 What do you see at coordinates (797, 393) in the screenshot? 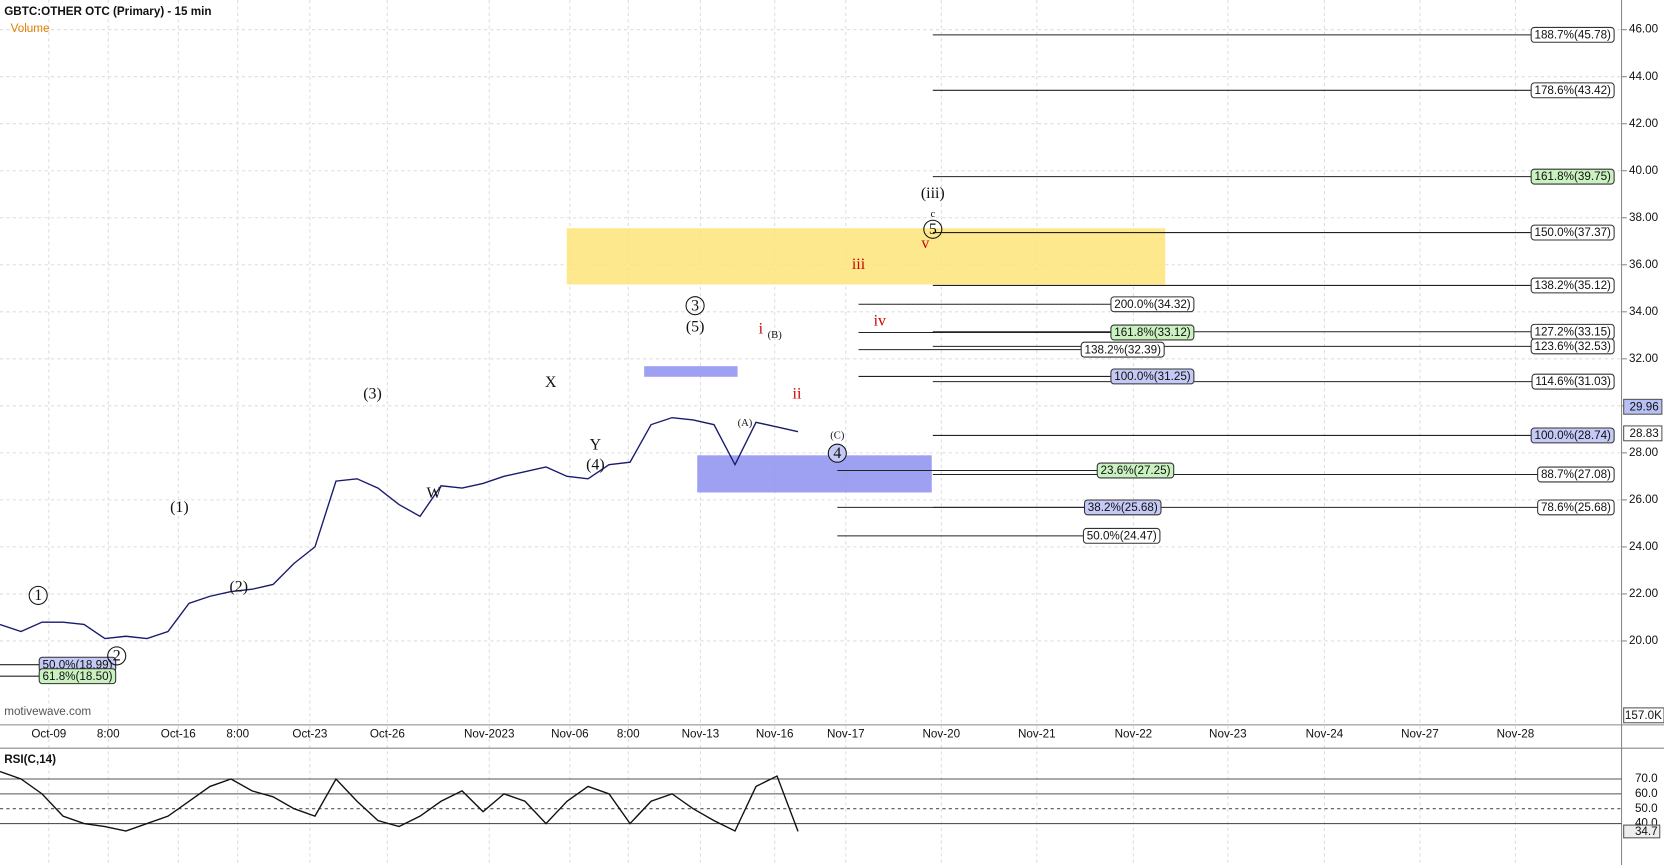
I see `wave-label: ii` at bounding box center [797, 393].